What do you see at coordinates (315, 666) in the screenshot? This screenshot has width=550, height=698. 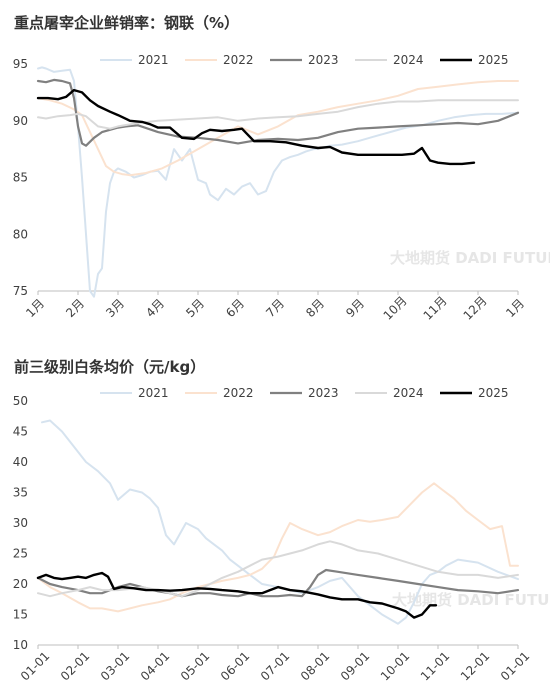 I see `x-tick-label: 08-01` at bounding box center [315, 666].